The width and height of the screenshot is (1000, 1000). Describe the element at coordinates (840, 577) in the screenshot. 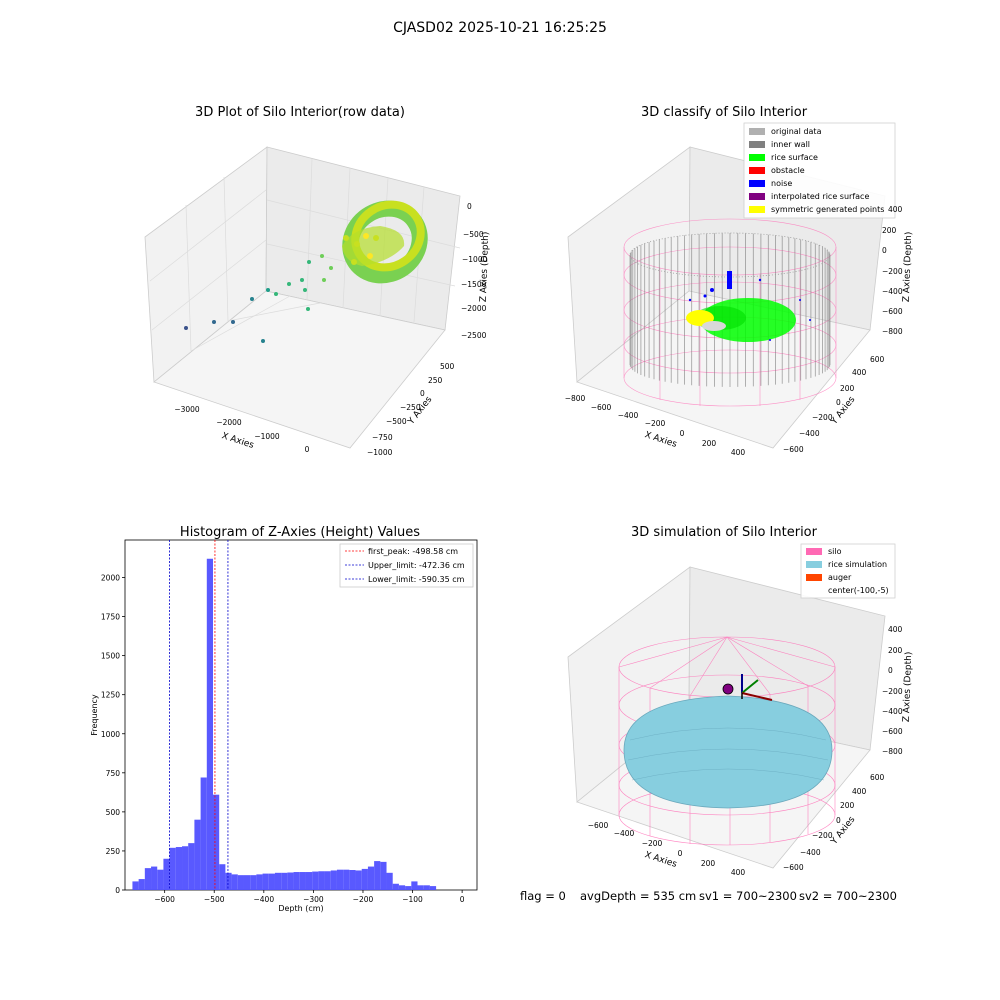

I see `legend4-auger: auger` at that location.